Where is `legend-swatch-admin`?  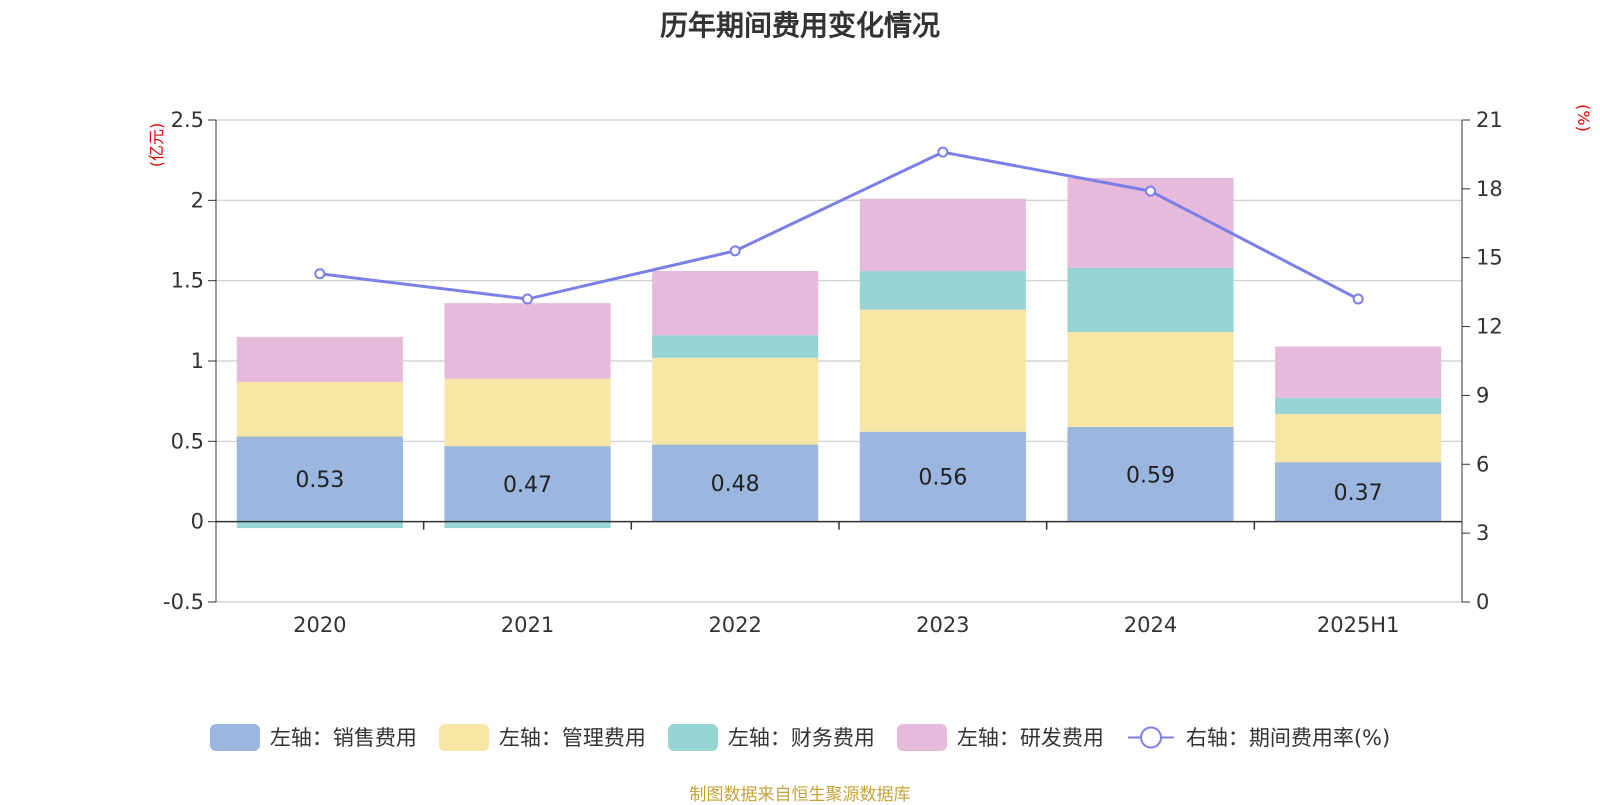 legend-swatch-admin is located at coordinates (463, 737).